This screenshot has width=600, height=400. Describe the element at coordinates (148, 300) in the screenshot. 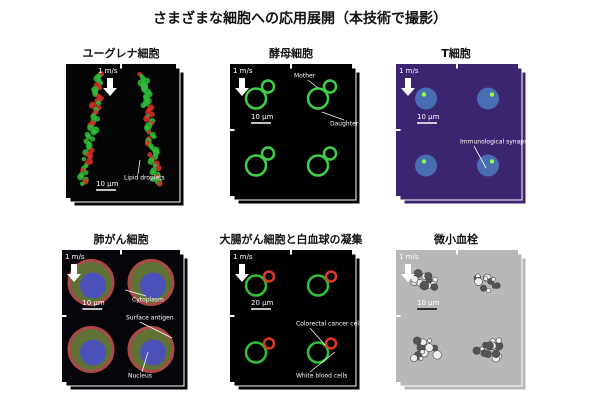

I see `annotation: Cytoplasm` at that location.